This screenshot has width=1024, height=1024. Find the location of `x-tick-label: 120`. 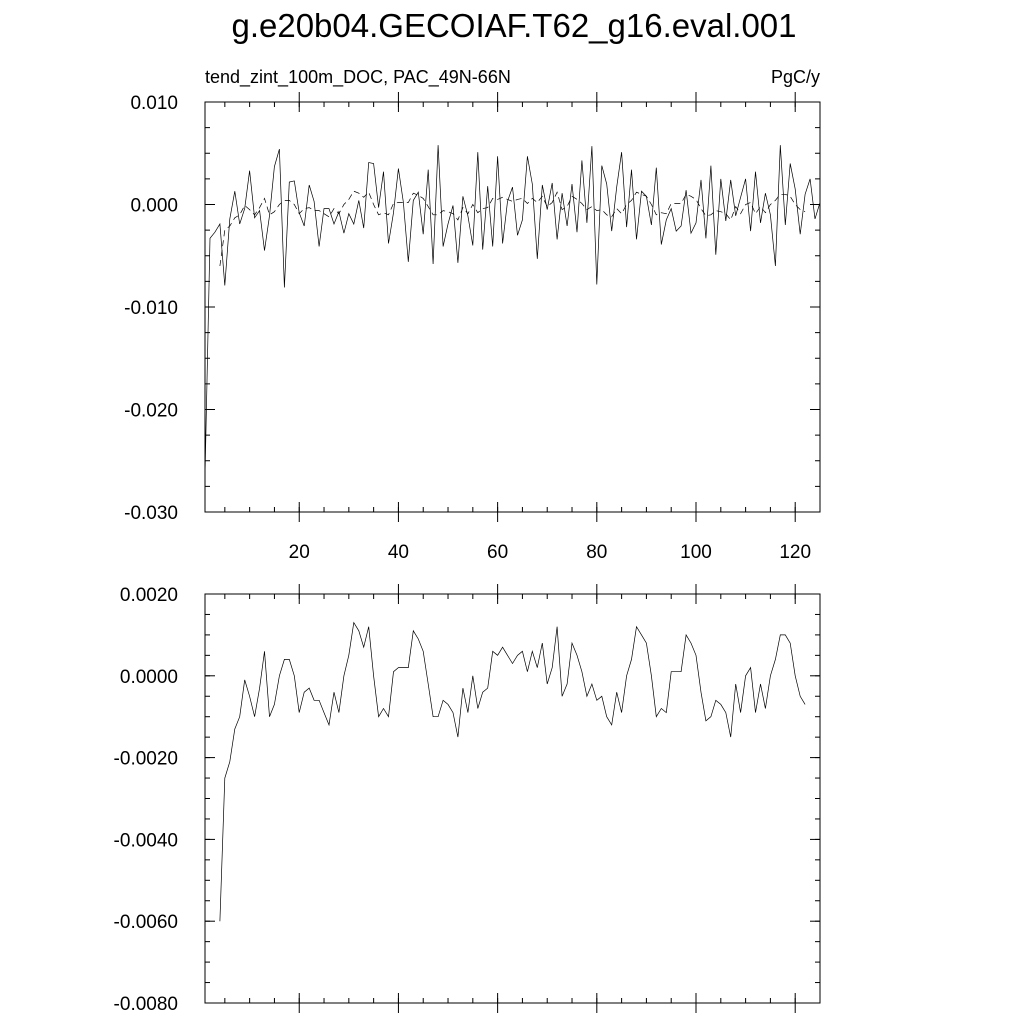

x-tick-label: 120 is located at coordinates (795, 552).